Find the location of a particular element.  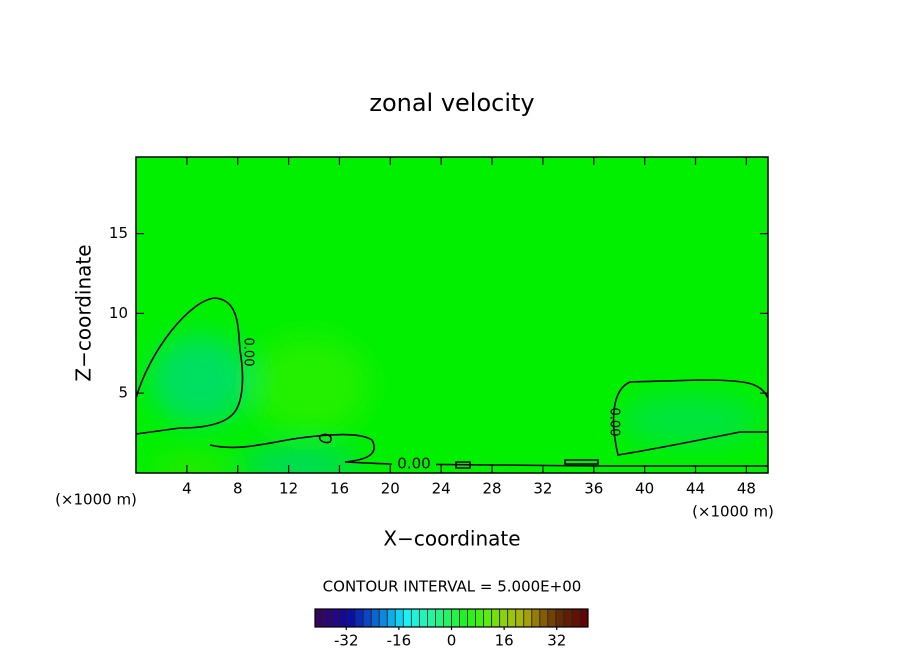

colorbar-title: CONTOUR INTERVAL = 5.000E+00 is located at coordinates (452, 587).